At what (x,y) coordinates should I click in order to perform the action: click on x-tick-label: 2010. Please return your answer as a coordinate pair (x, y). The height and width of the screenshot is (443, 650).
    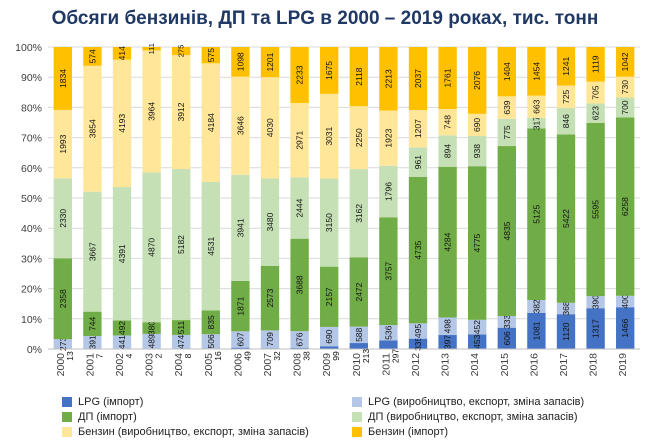
    Looking at the image, I should click on (357, 365).